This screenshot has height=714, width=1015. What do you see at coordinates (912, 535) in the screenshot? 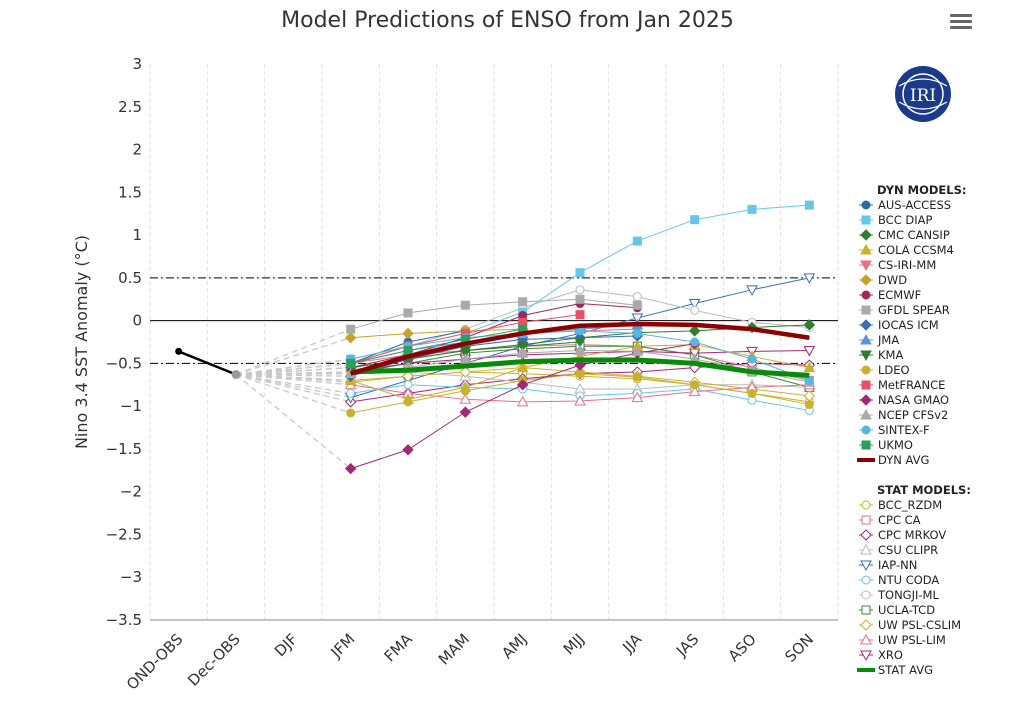
I see `legend-item-label: CPC MRKOV` at bounding box center [912, 535].